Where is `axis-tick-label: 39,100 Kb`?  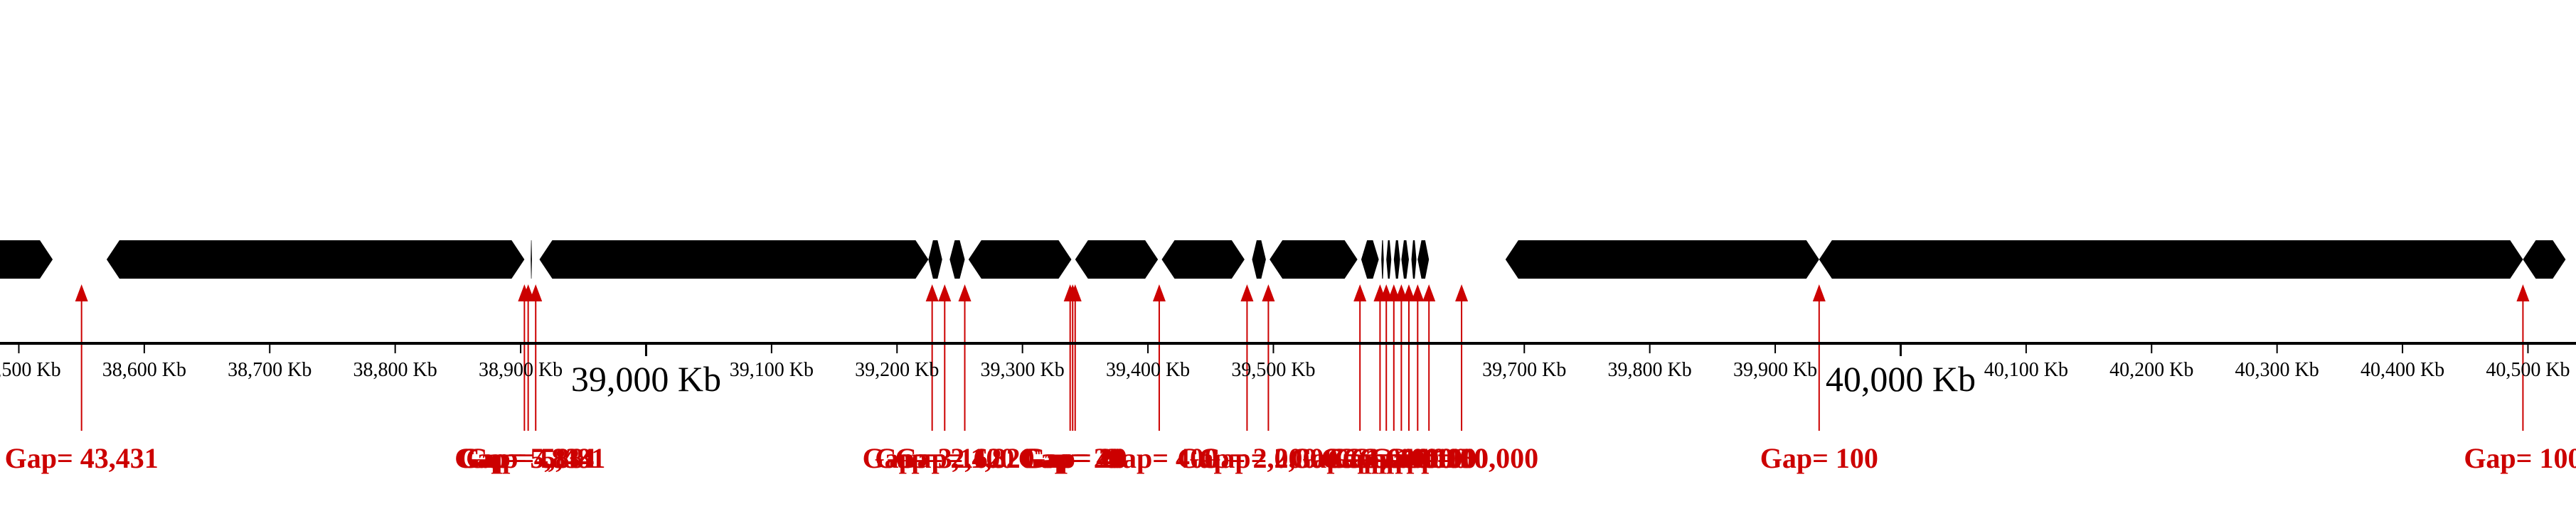 axis-tick-label: 39,100 Kb is located at coordinates (772, 370).